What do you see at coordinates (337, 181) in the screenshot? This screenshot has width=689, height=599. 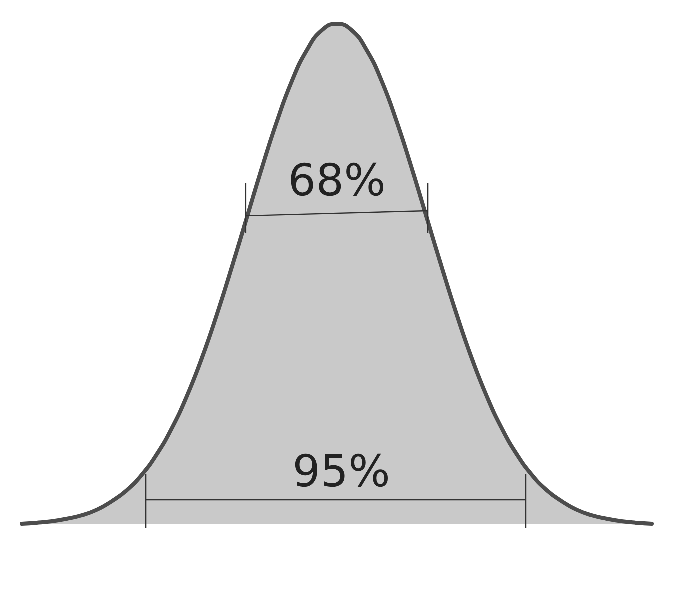 I see `annotation: 68%` at bounding box center [337, 181].